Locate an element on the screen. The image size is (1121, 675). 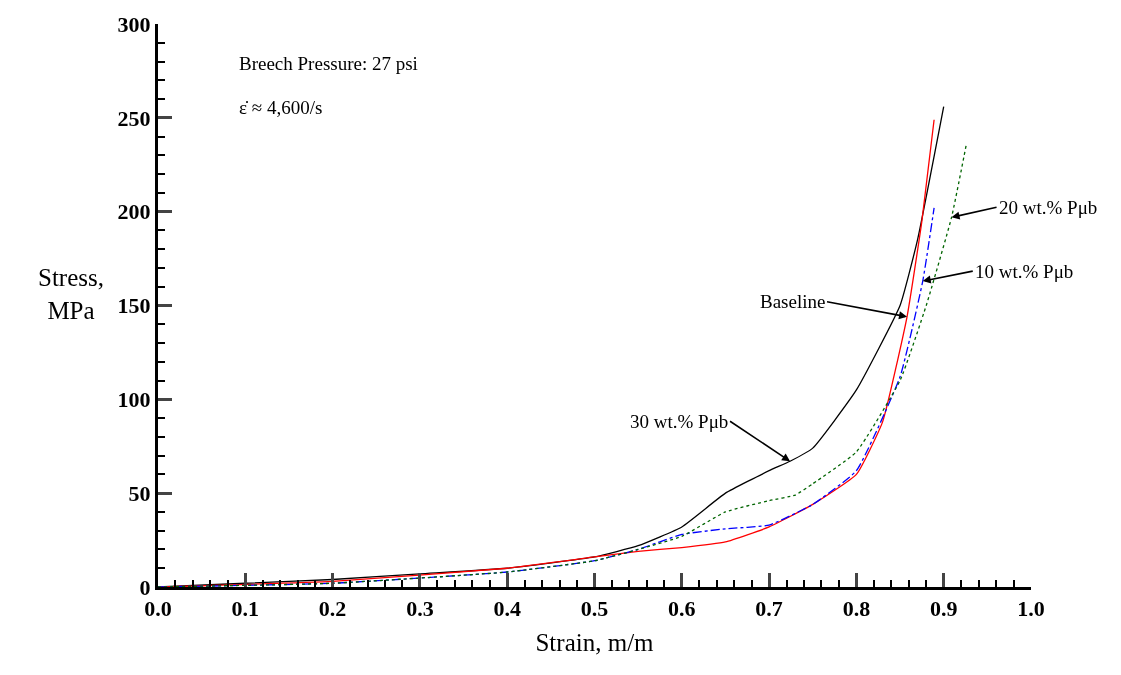
y-tick-label: 150 is located at coordinates (134, 306).